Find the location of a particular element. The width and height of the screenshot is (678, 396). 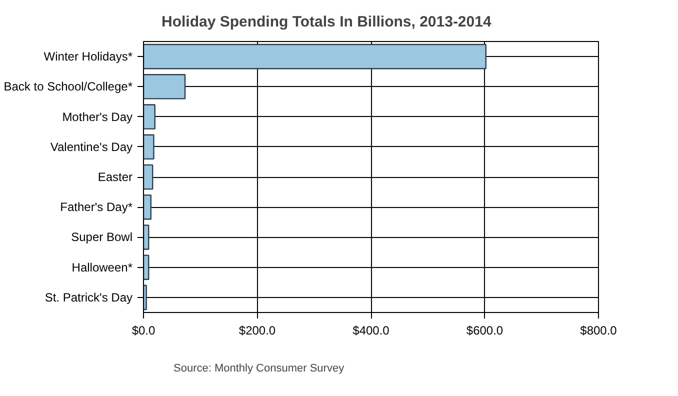

y-tick-label: St. Patrick's Day is located at coordinates (88, 297).